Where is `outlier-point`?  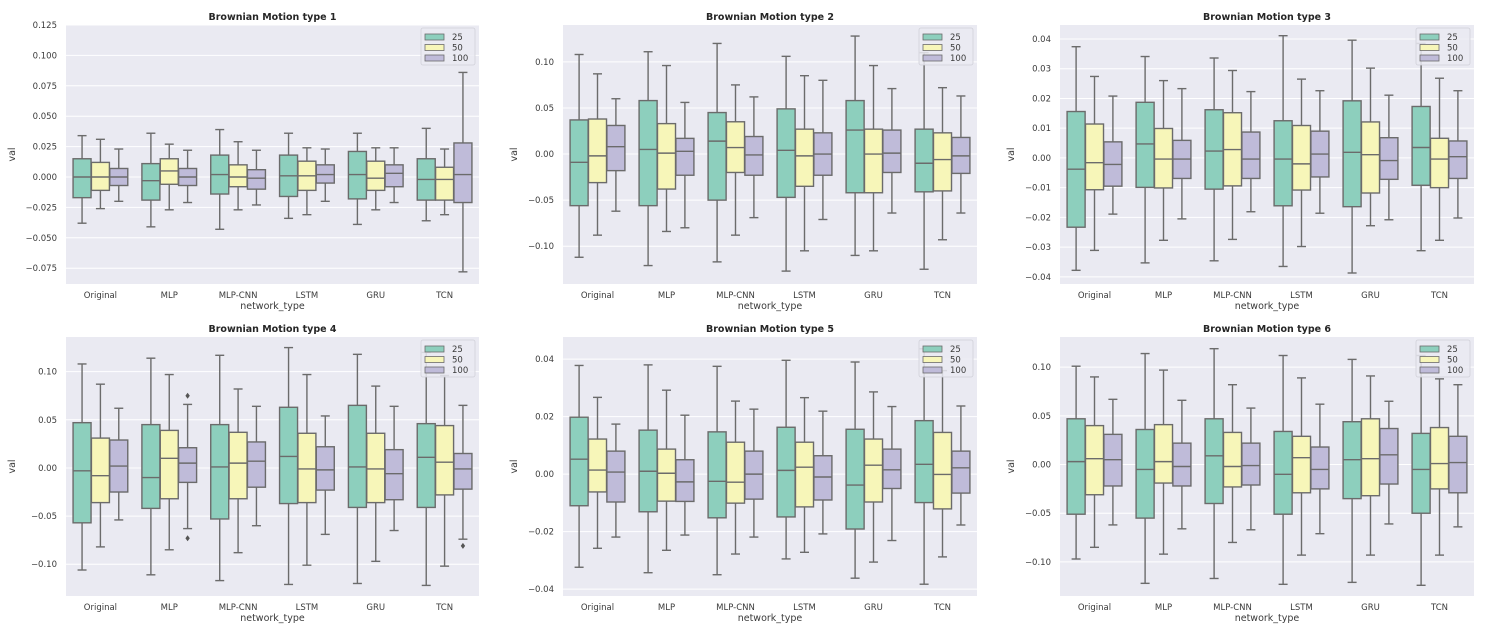 outlier-point is located at coordinates (187, 395).